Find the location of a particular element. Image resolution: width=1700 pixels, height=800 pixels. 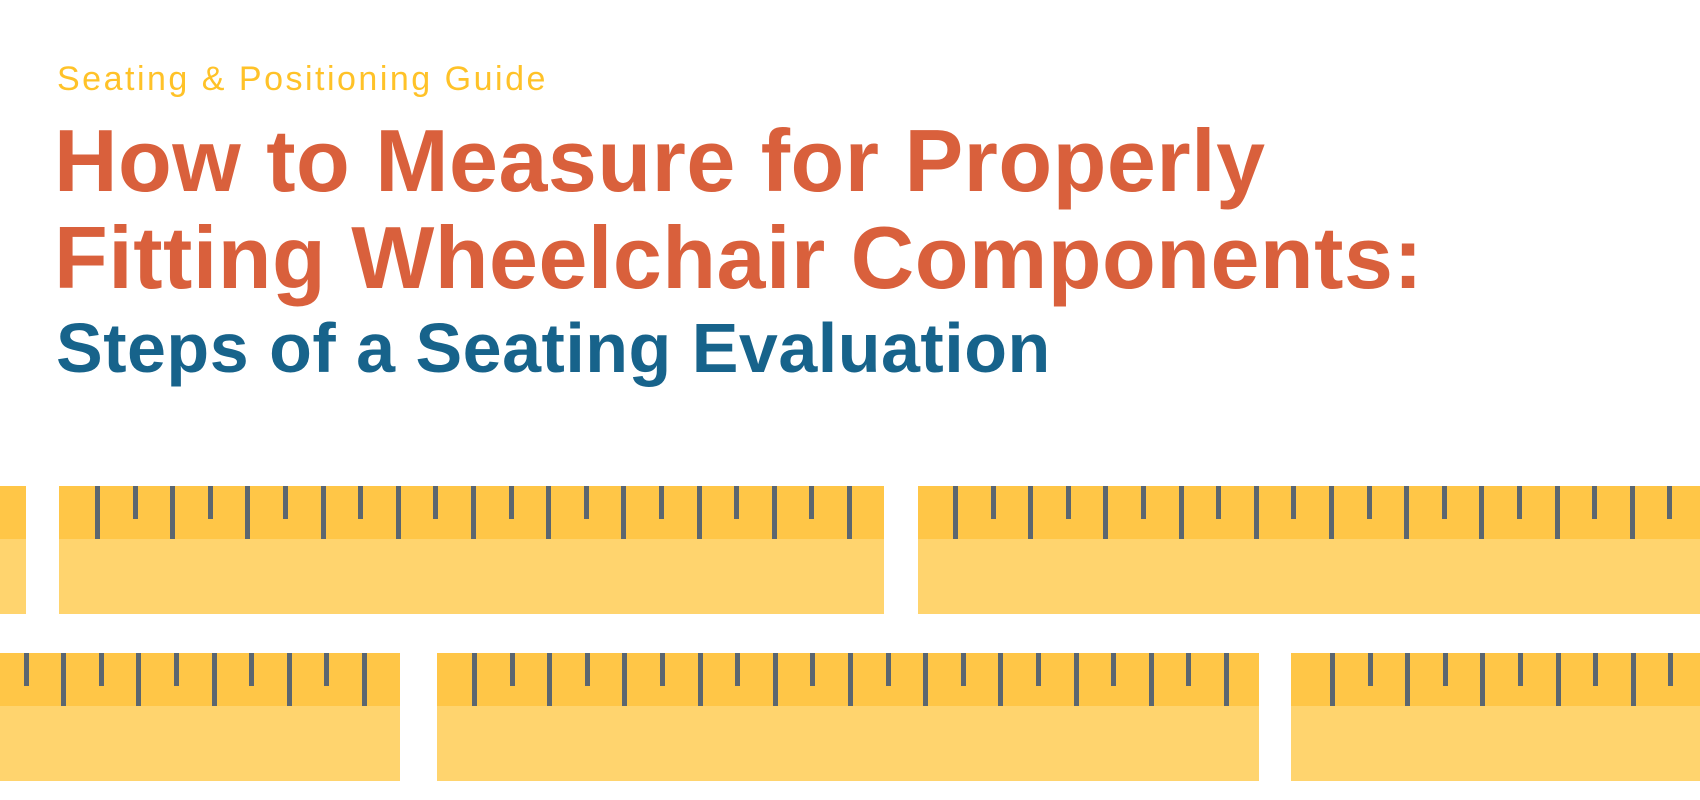

ruler-row1-right is located at coordinates (1309, 550).